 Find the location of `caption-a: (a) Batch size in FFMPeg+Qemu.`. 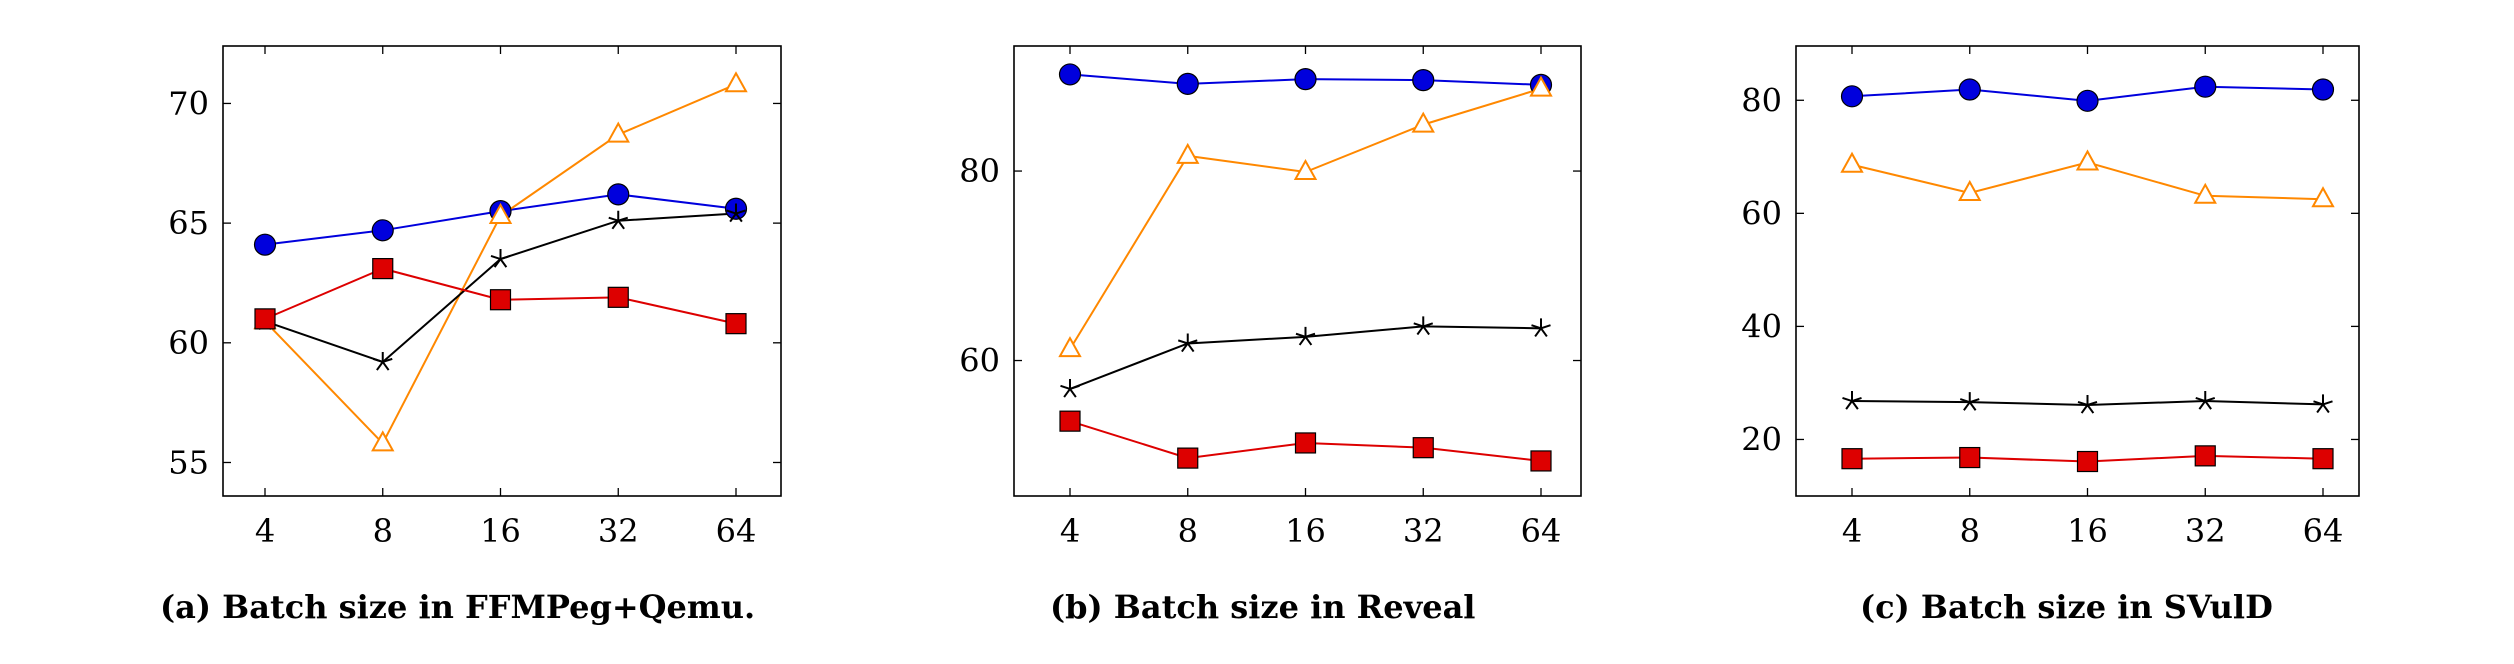

caption-a: (a) Batch size in FFMPeg+Qemu. is located at coordinates (458, 607).